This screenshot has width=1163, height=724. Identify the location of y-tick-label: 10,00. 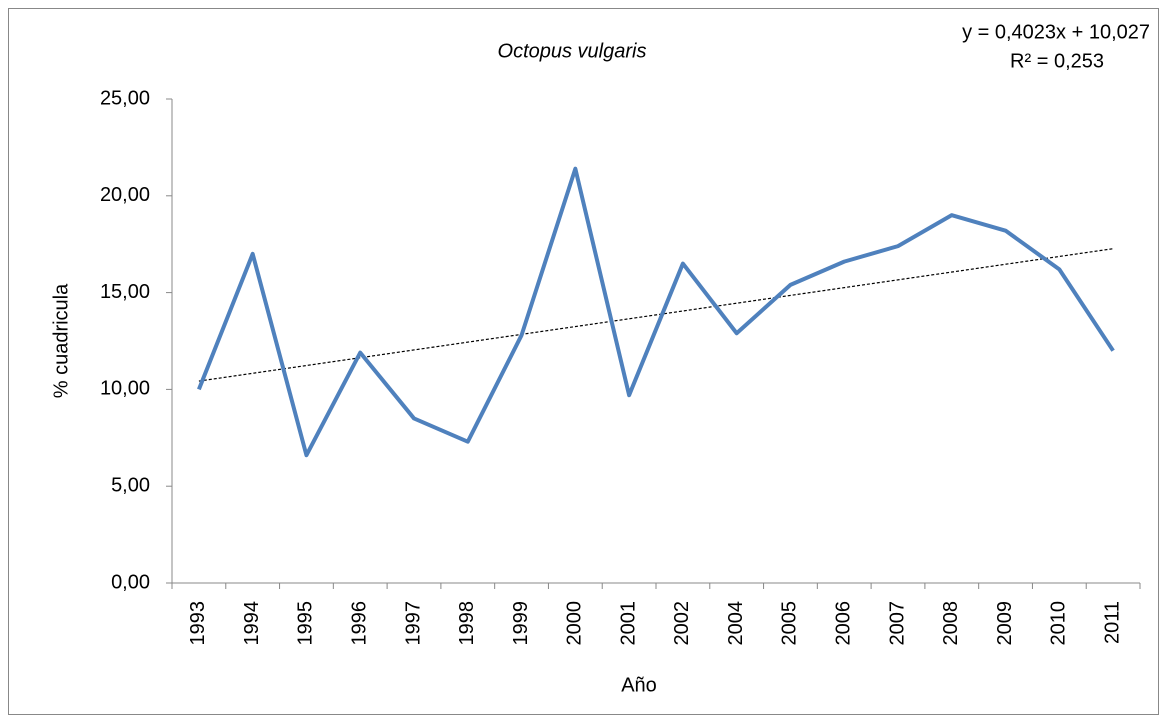
(125, 389).